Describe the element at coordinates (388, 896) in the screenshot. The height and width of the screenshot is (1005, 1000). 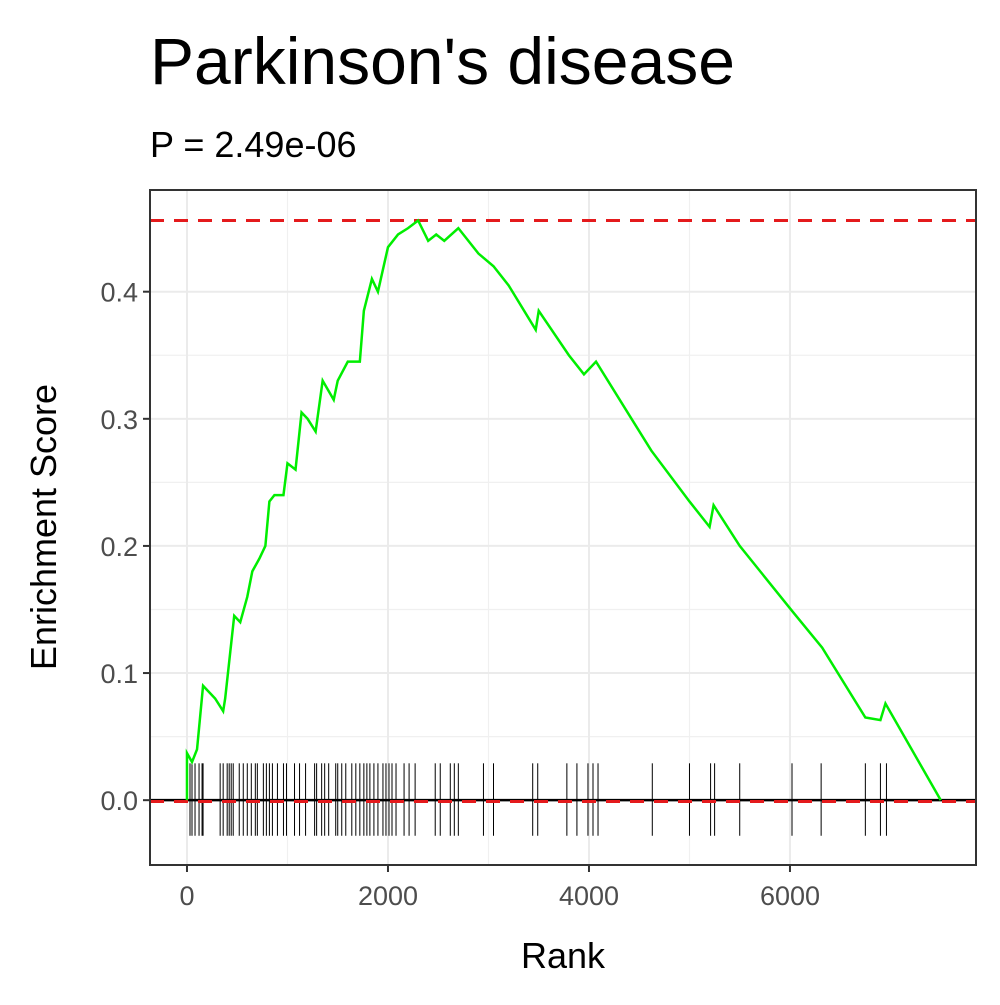
I see `x-tick-label: 2000` at that location.